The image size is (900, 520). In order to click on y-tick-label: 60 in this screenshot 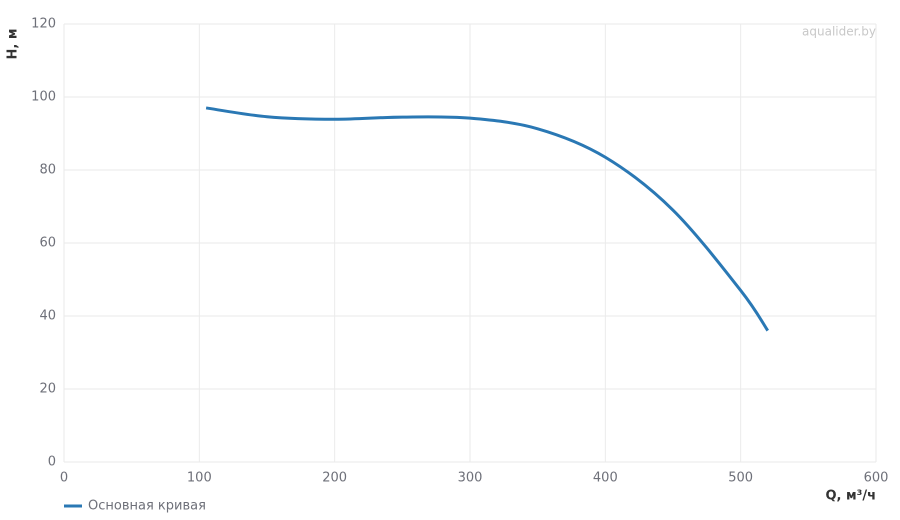, I will do `click(47, 243)`.